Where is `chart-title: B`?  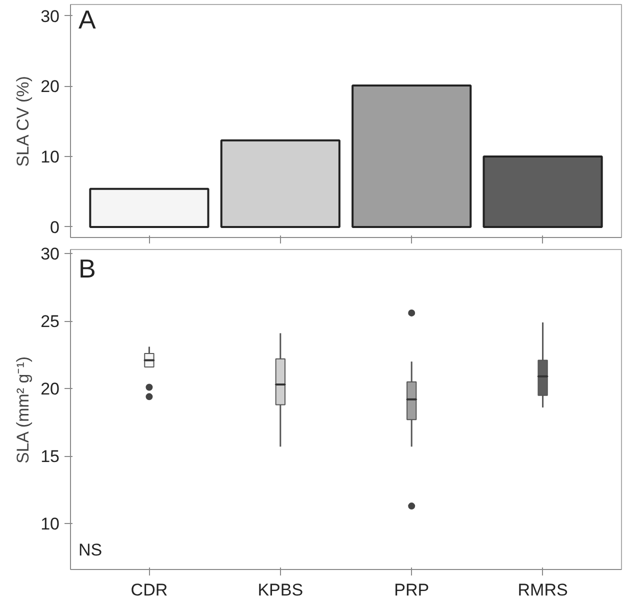
chart-title: B is located at coordinates (87, 269).